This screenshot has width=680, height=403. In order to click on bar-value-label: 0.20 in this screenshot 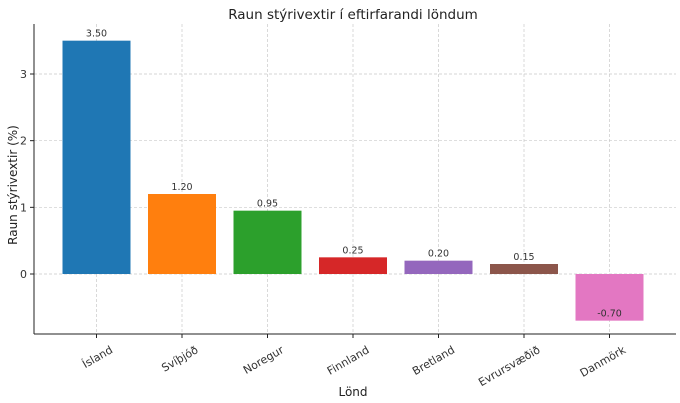, I will do `click(438, 254)`.